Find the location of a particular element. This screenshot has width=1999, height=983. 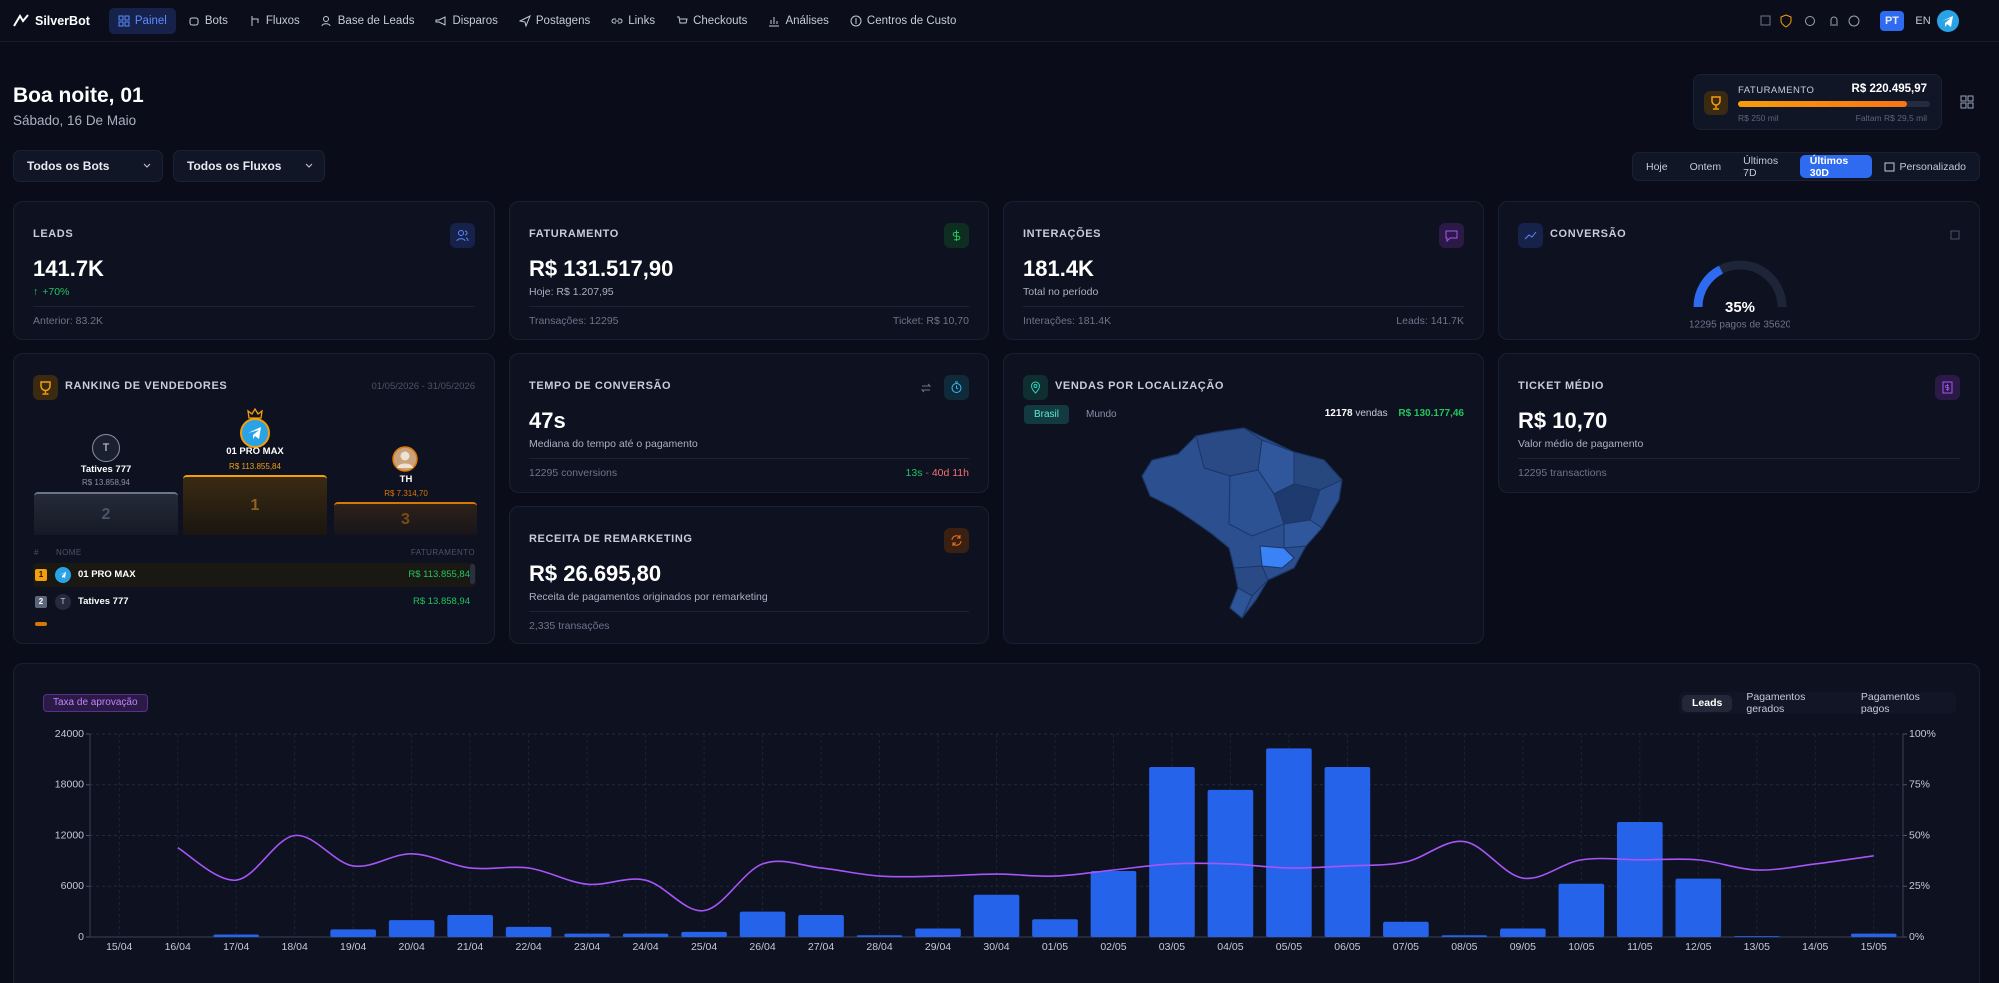

y2-tick-label: 0% is located at coordinates (1916, 937).